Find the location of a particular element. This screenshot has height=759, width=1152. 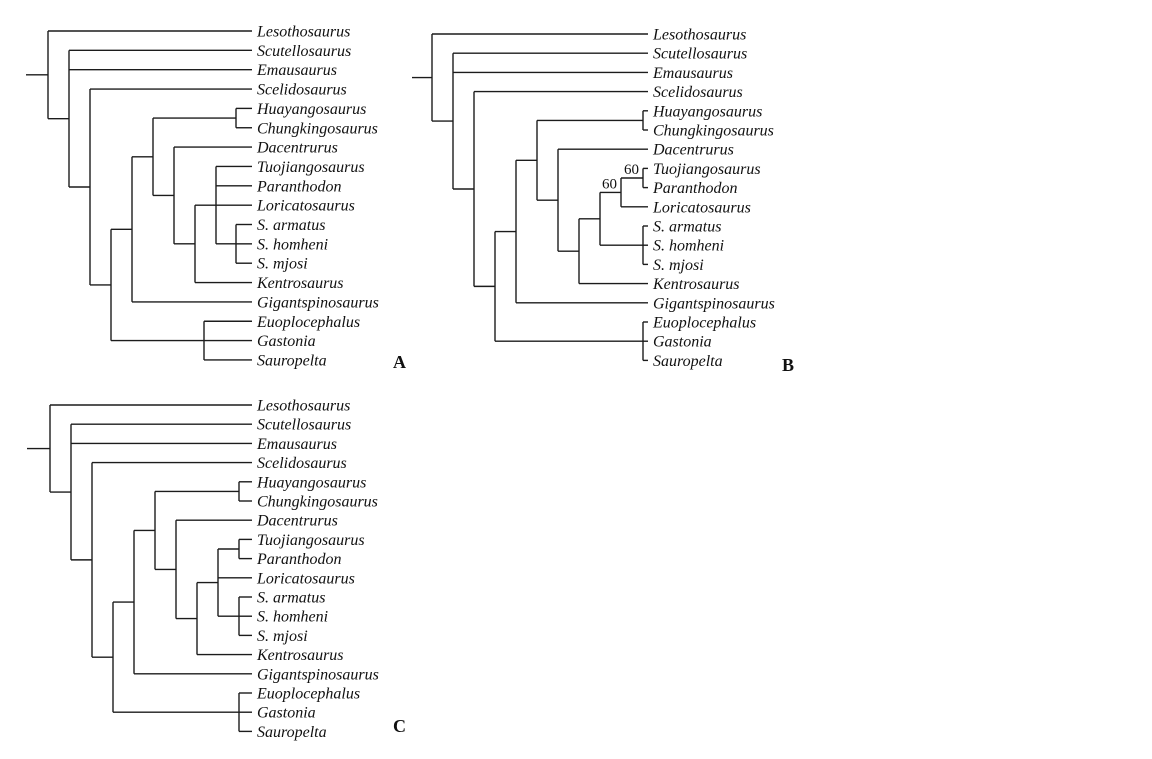

panel-letter-b: B is located at coordinates (788, 365).